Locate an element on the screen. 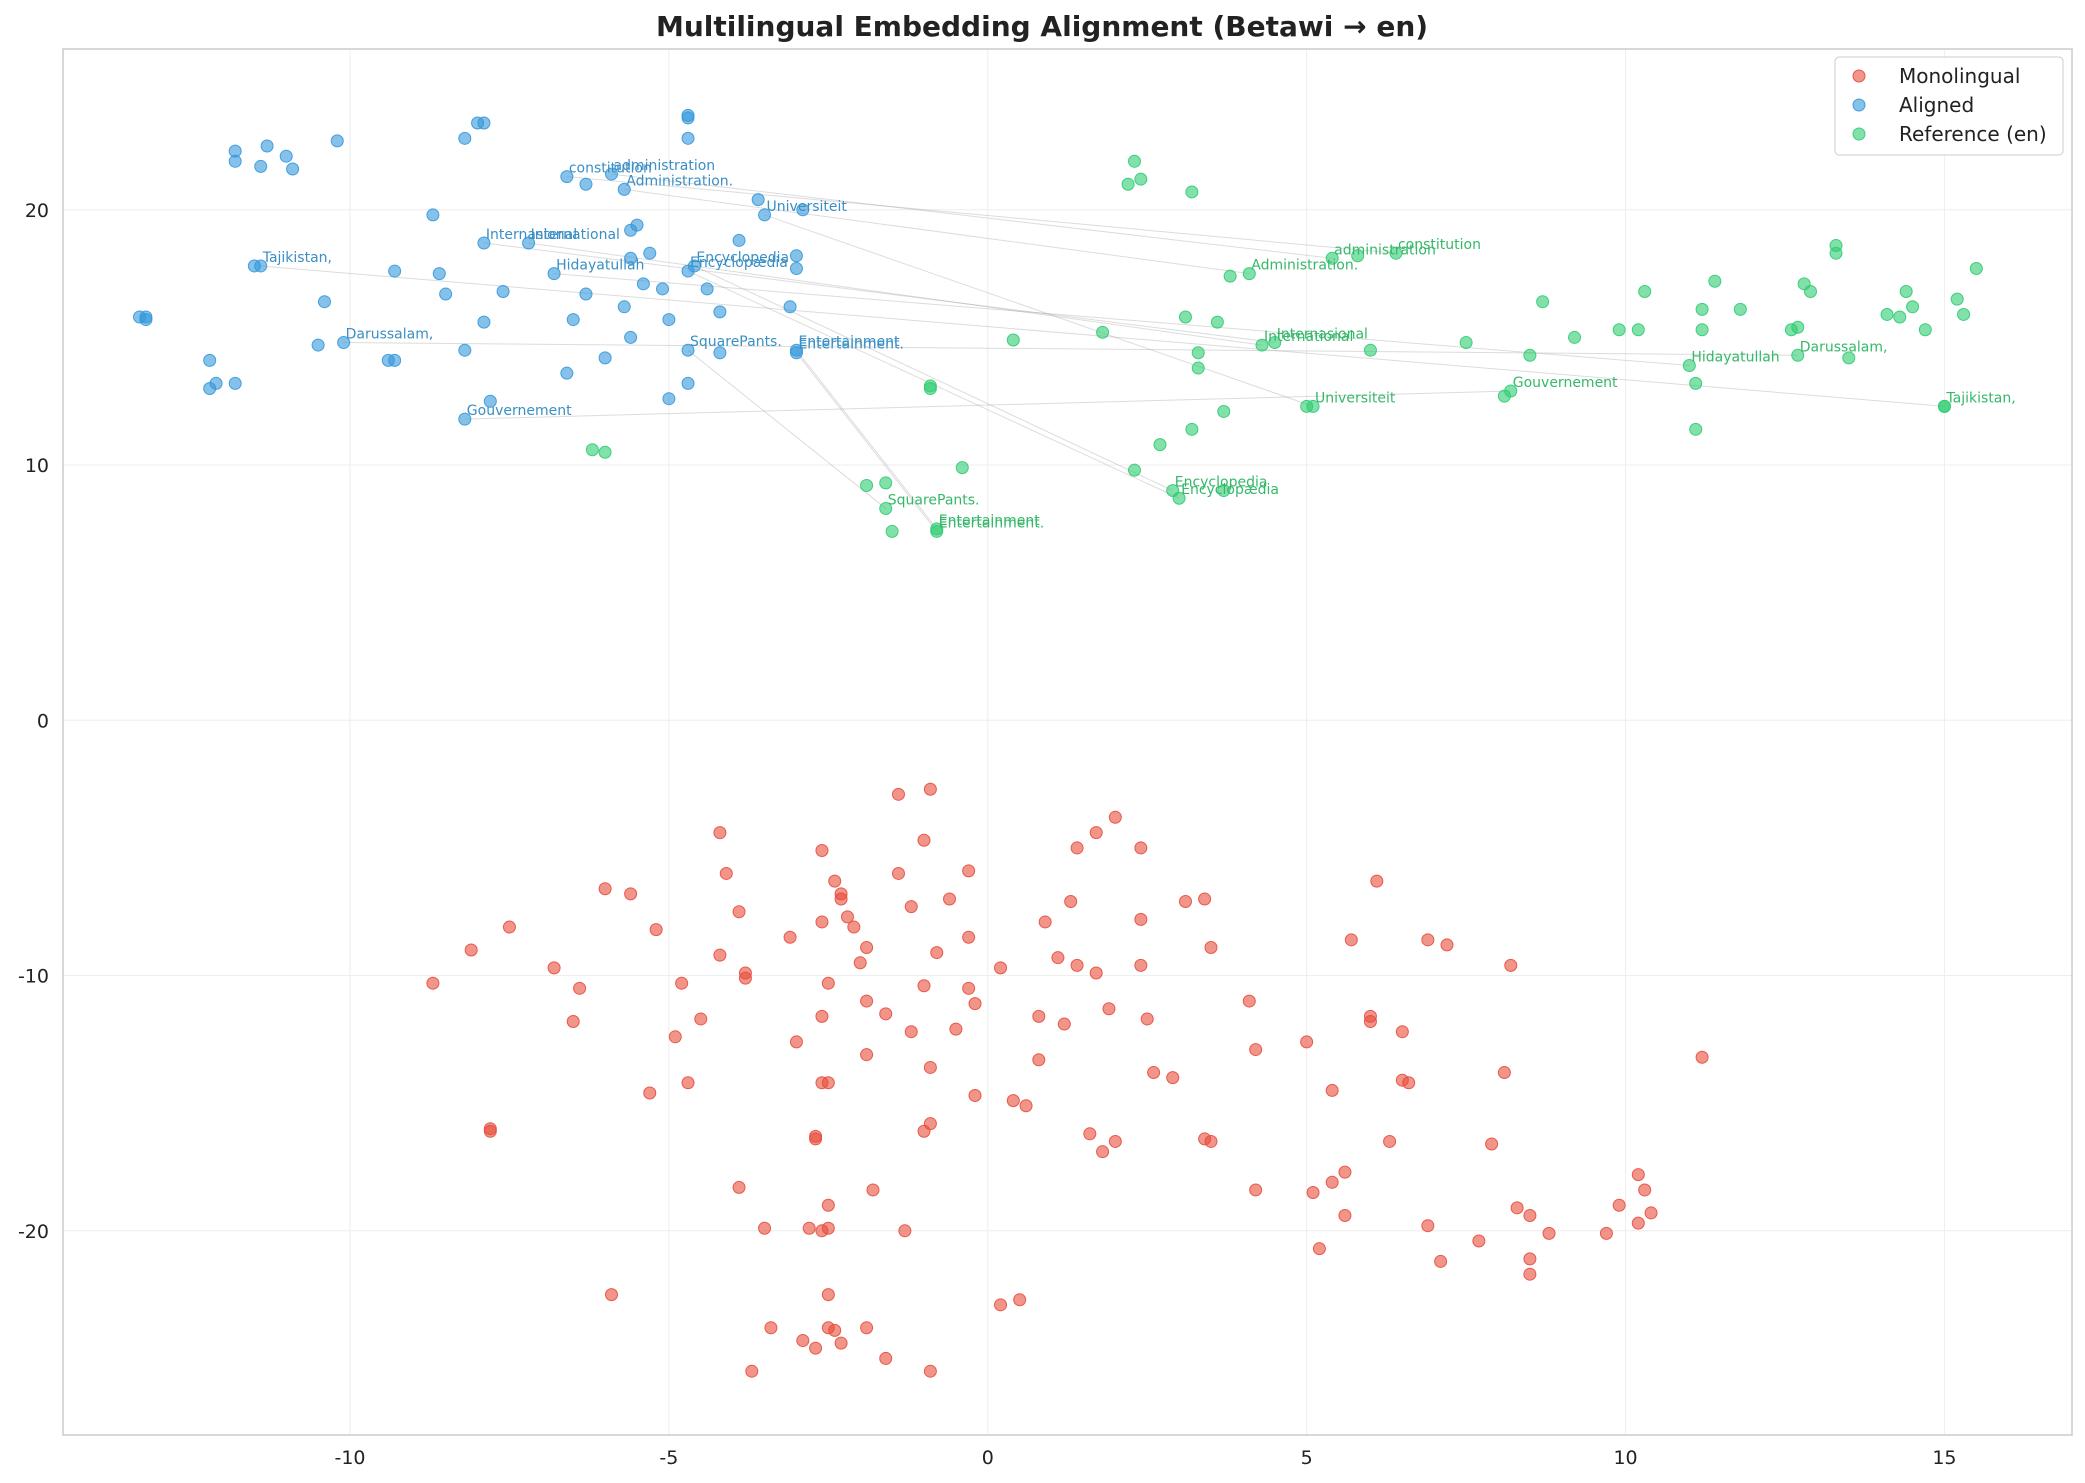  legend-label: Aligned is located at coordinates (1936, 105).